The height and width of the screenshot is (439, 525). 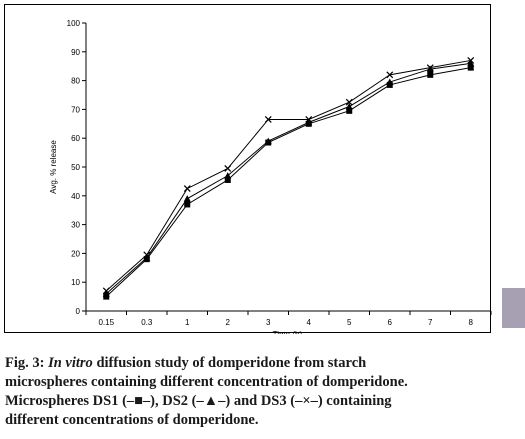 What do you see at coordinates (75, 167) in the screenshot?
I see `y-tick-label: 50` at bounding box center [75, 167].